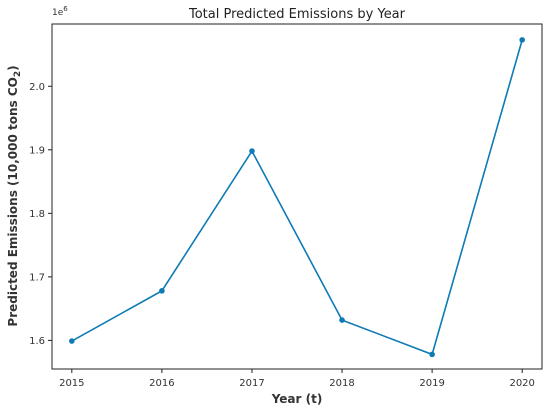  I want to click on x-tick-label: 2020, so click(521, 383).